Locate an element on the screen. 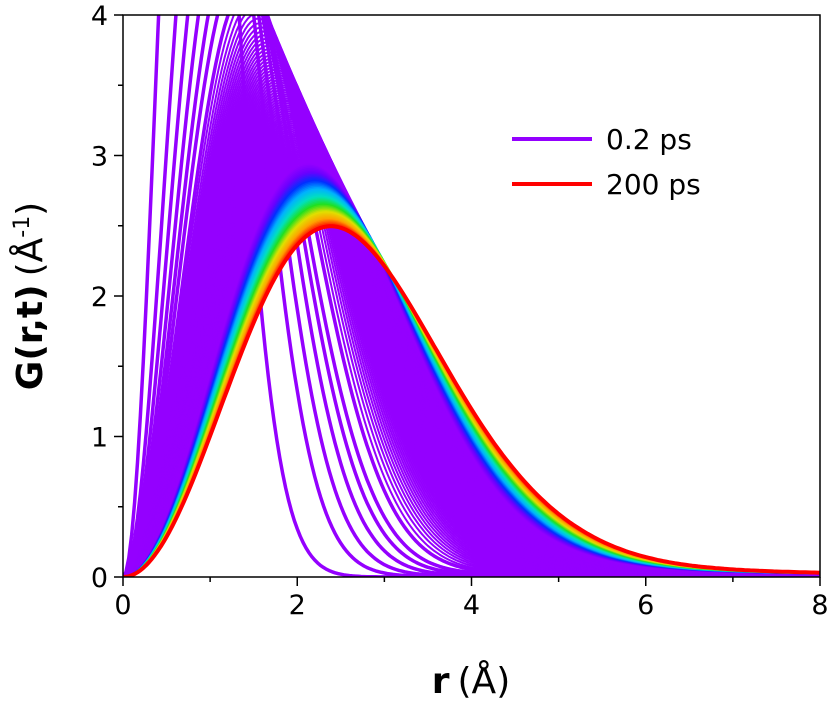 The width and height of the screenshot is (830, 702). y-tick-label: 2 is located at coordinates (99, 297).